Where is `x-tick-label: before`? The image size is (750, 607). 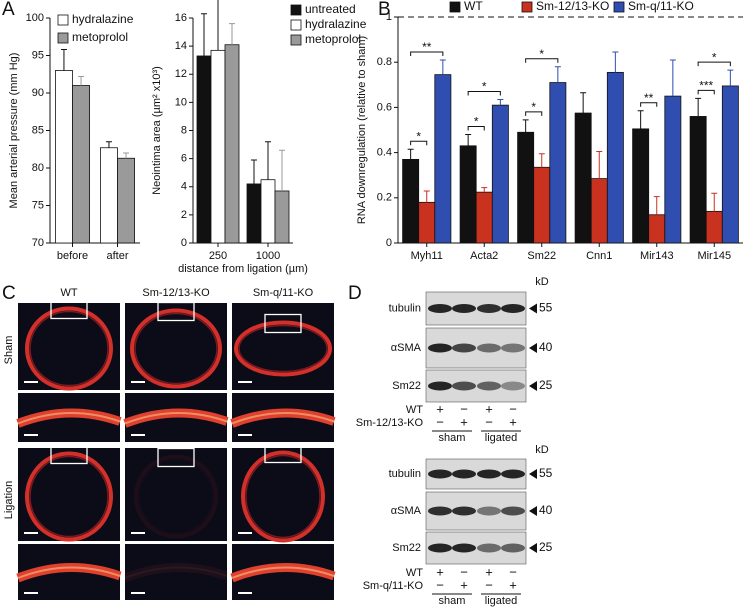 x-tick-label: before is located at coordinates (72, 256).